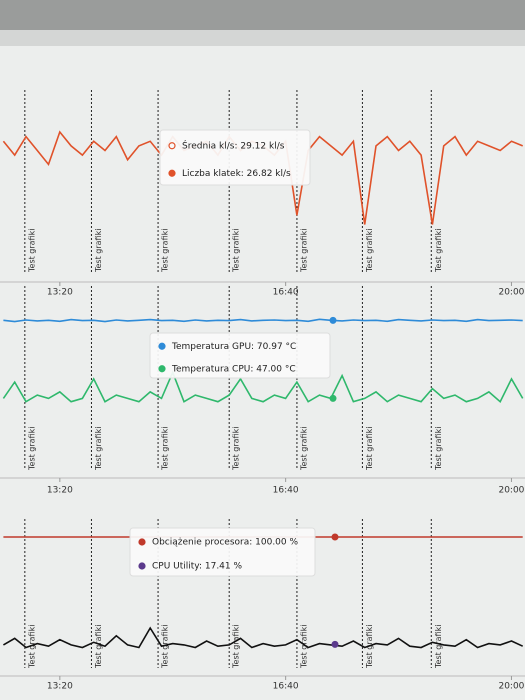 The width and height of the screenshot is (525, 700). What do you see at coordinates (233, 347) in the screenshot?
I see `tooltip-label: Temperatura GPU: 70.97 °C` at bounding box center [233, 347].